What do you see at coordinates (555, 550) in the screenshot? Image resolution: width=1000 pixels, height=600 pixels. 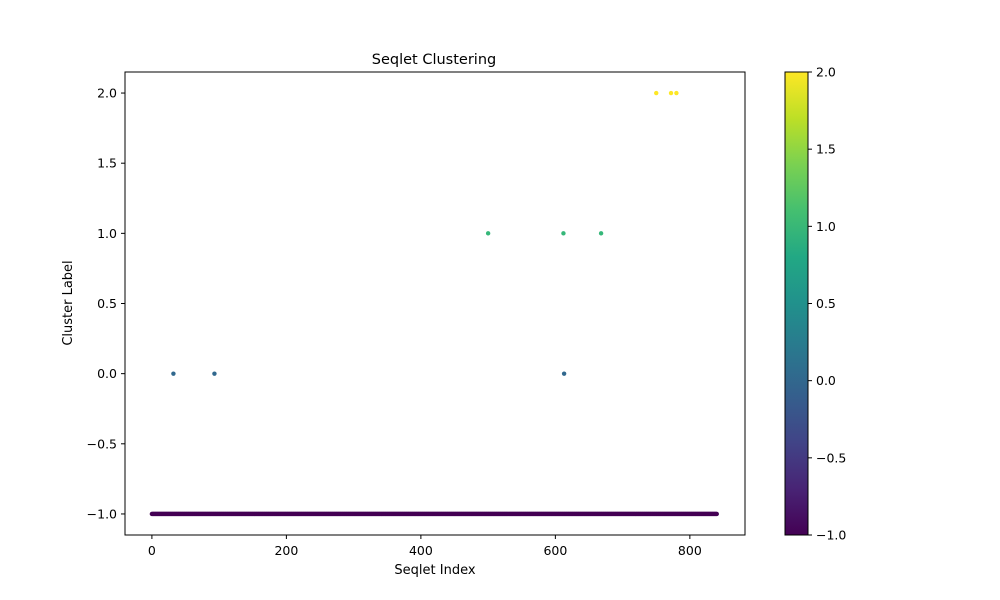 I see `x-tick-label: 600` at bounding box center [555, 550].